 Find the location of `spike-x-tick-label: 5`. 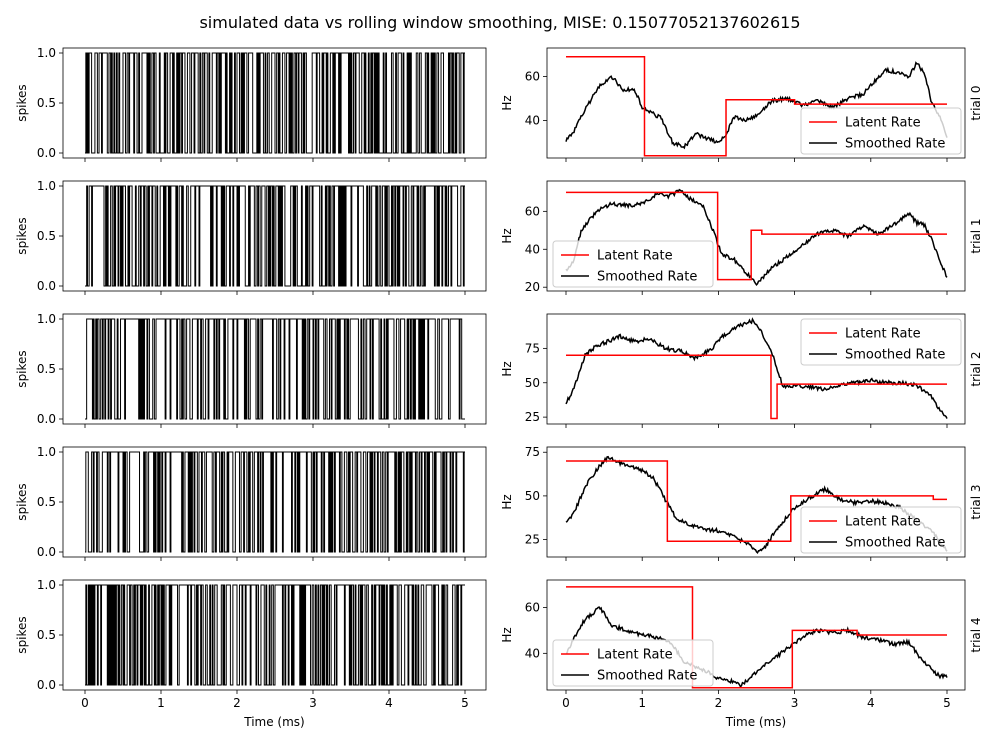

spike-x-tick-label: 5 is located at coordinates (465, 703).